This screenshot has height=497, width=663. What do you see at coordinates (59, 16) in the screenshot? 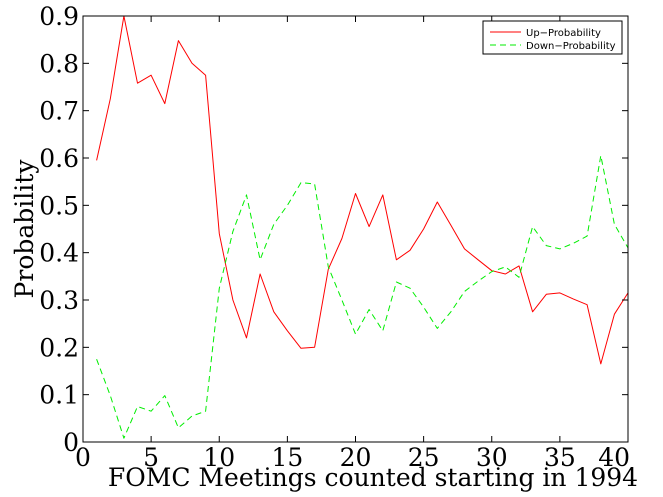
I see `y-tick-label: 0.9` at bounding box center [59, 16].